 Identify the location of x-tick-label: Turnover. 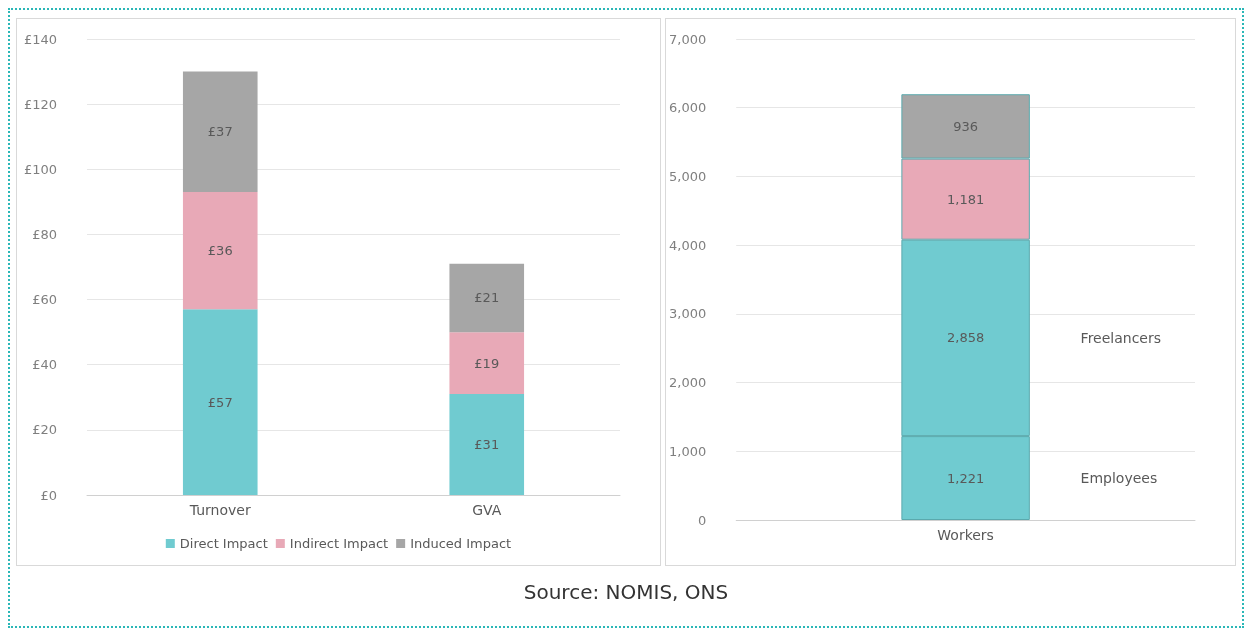
(219, 510).